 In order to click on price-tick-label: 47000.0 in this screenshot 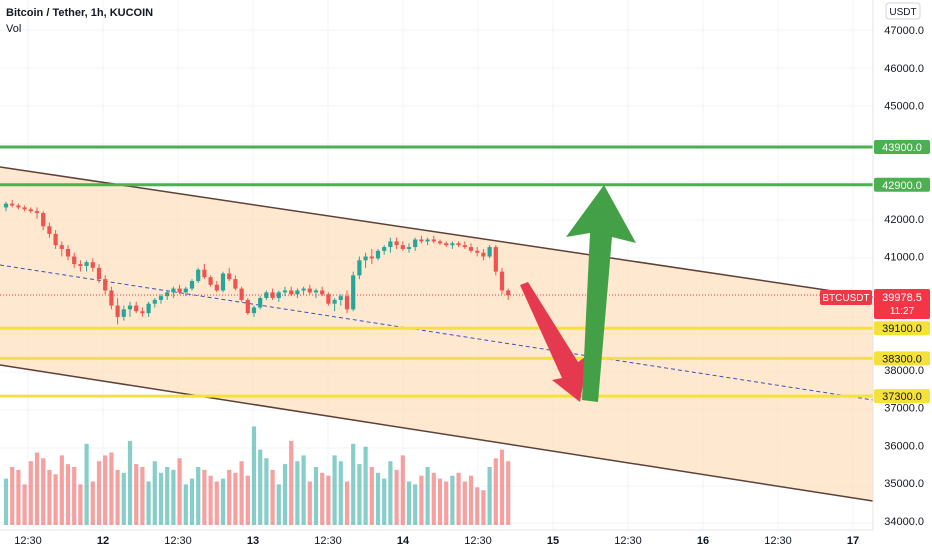, I will do `click(904, 31)`.